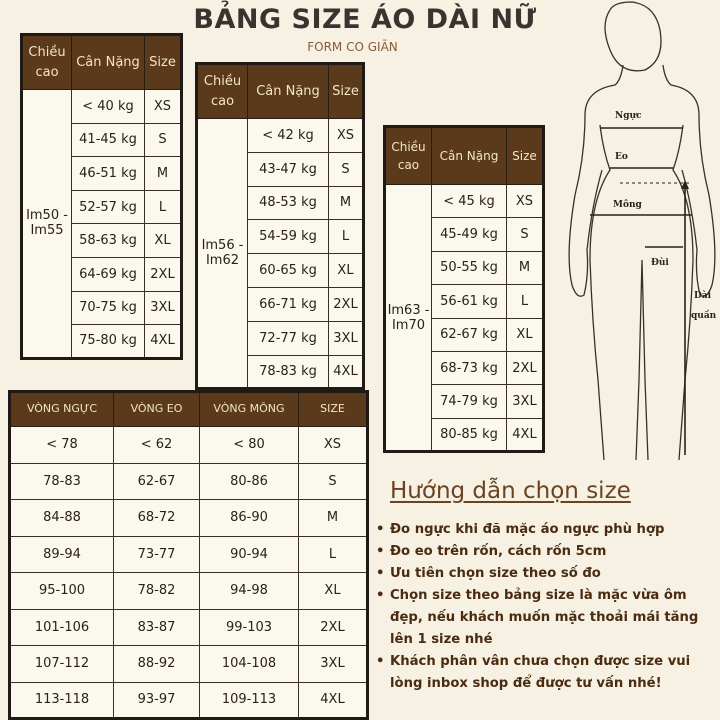 Image resolution: width=720 pixels, height=720 pixels. Describe the element at coordinates (108, 274) in the screenshot. I see `weight-range: 64-69 kg` at that location.